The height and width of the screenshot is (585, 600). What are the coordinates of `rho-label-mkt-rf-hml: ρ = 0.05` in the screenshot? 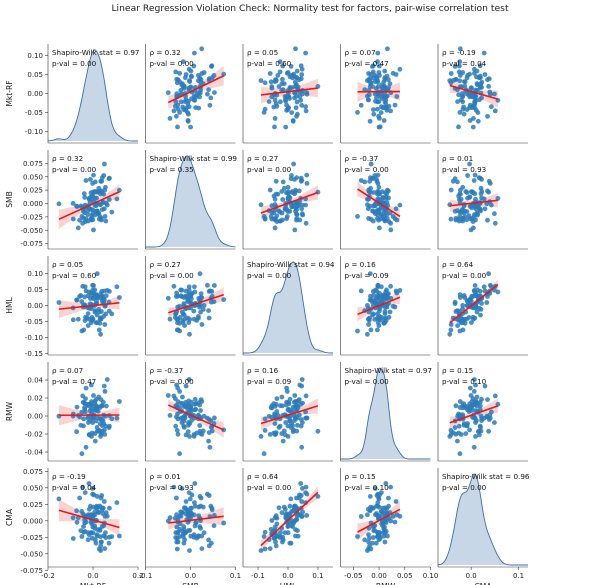 It's located at (262, 52).